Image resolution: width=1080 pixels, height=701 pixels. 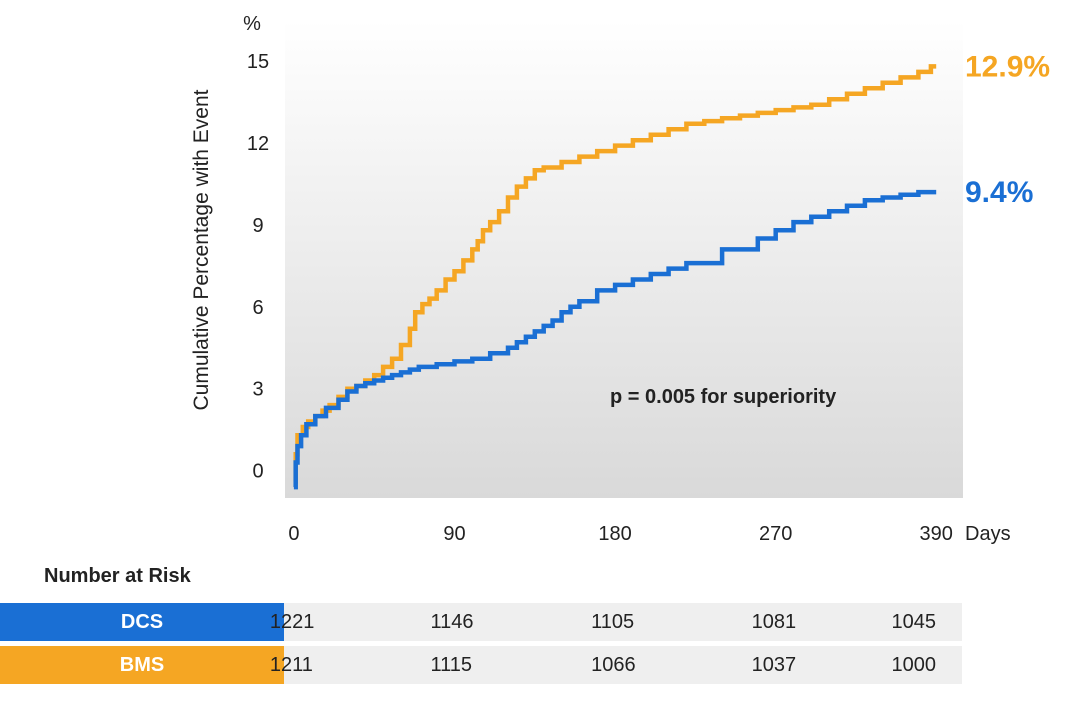 I want to click on risk-cell: 1000, so click(x=914, y=665).